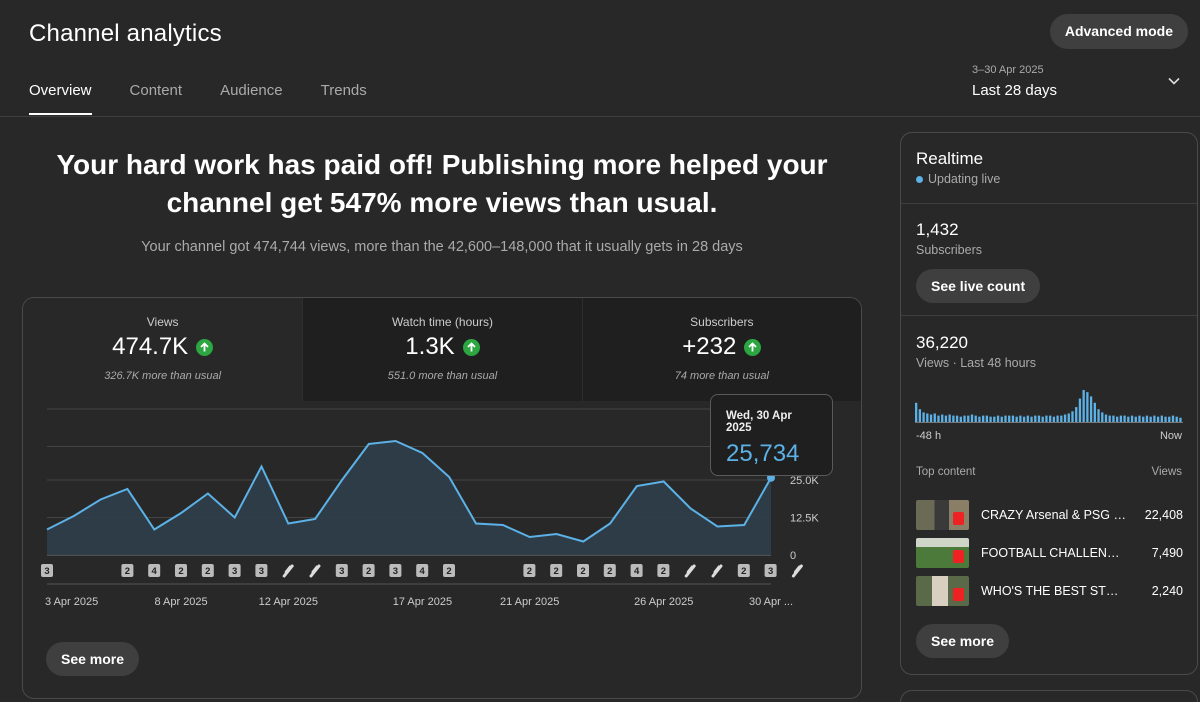 This screenshot has height=702, width=1200. What do you see at coordinates (1008, 70) in the screenshot?
I see `date-range-dates: 3–30 Apr 2025` at bounding box center [1008, 70].